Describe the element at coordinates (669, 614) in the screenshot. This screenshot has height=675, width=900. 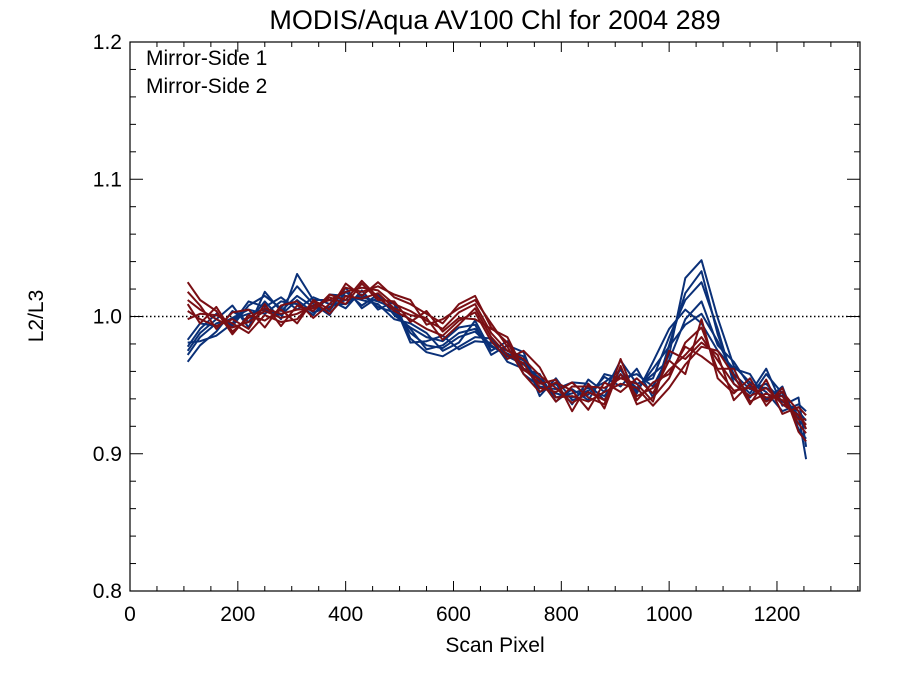
I see `x-tick-label: 1000` at that location.